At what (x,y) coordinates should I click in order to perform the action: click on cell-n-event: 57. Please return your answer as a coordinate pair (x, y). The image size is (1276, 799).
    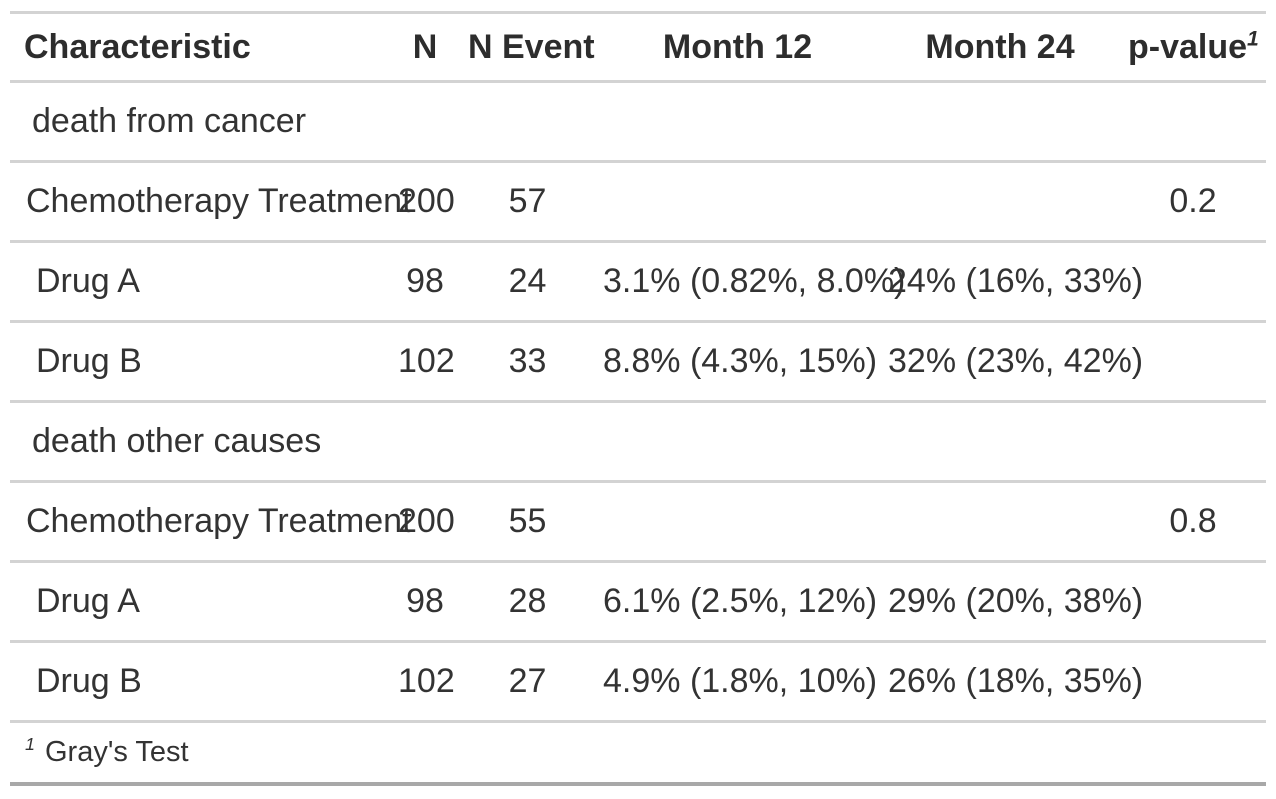
    Looking at the image, I should click on (527, 202).